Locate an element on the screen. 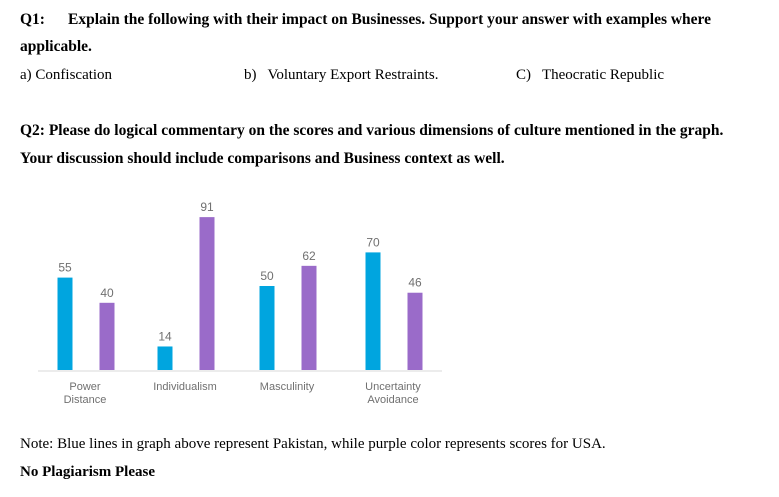 The height and width of the screenshot is (497, 779). option-text: Voluntary Export Restraints. is located at coordinates (353, 75).